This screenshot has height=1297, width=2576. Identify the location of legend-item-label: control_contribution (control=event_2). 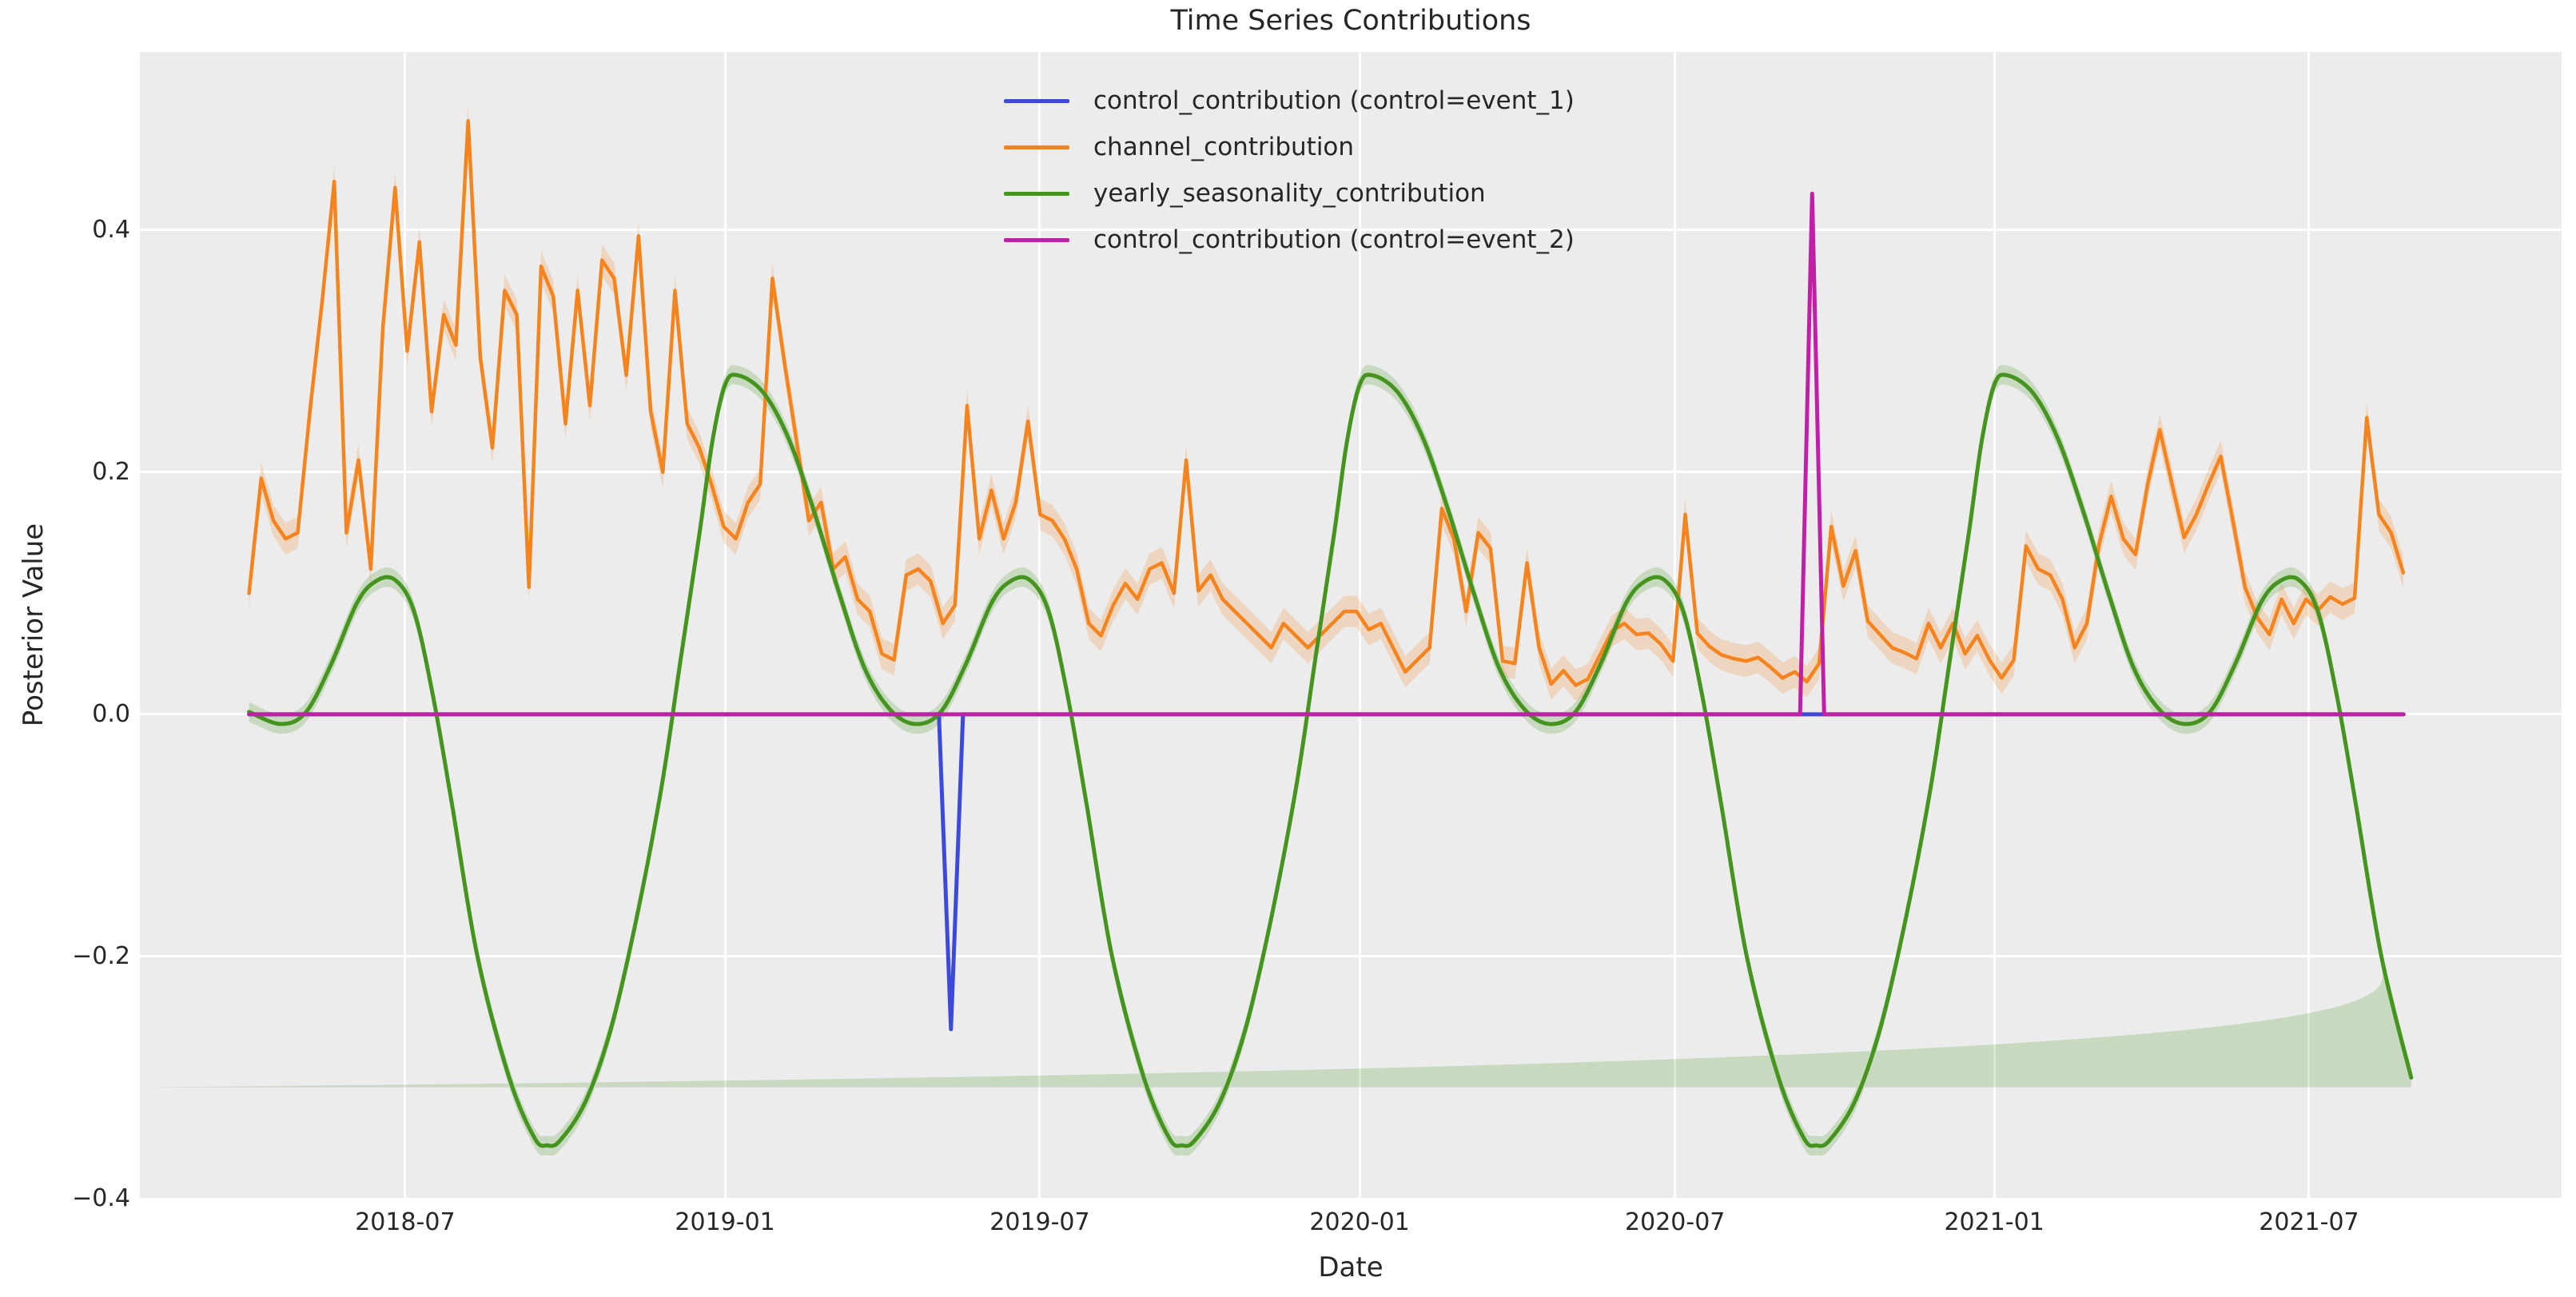
(1334, 240).